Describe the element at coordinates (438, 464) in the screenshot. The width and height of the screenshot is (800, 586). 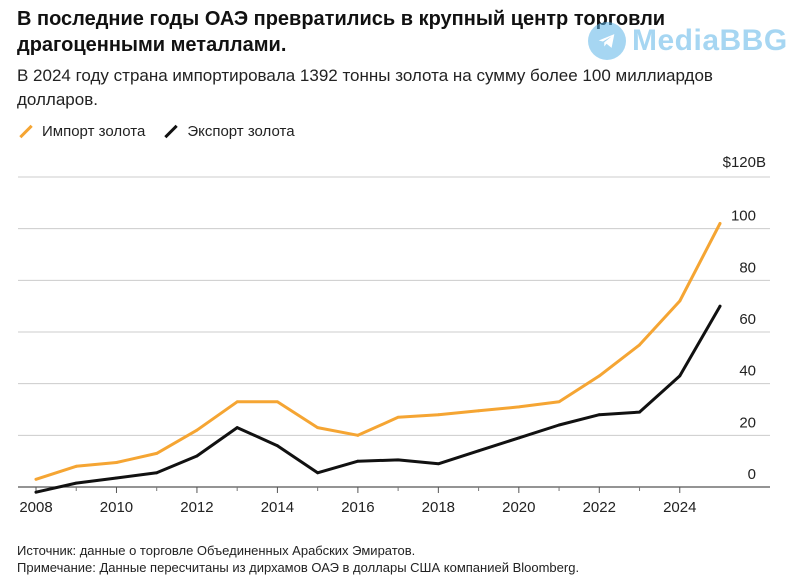
I see `export-point-2018` at that location.